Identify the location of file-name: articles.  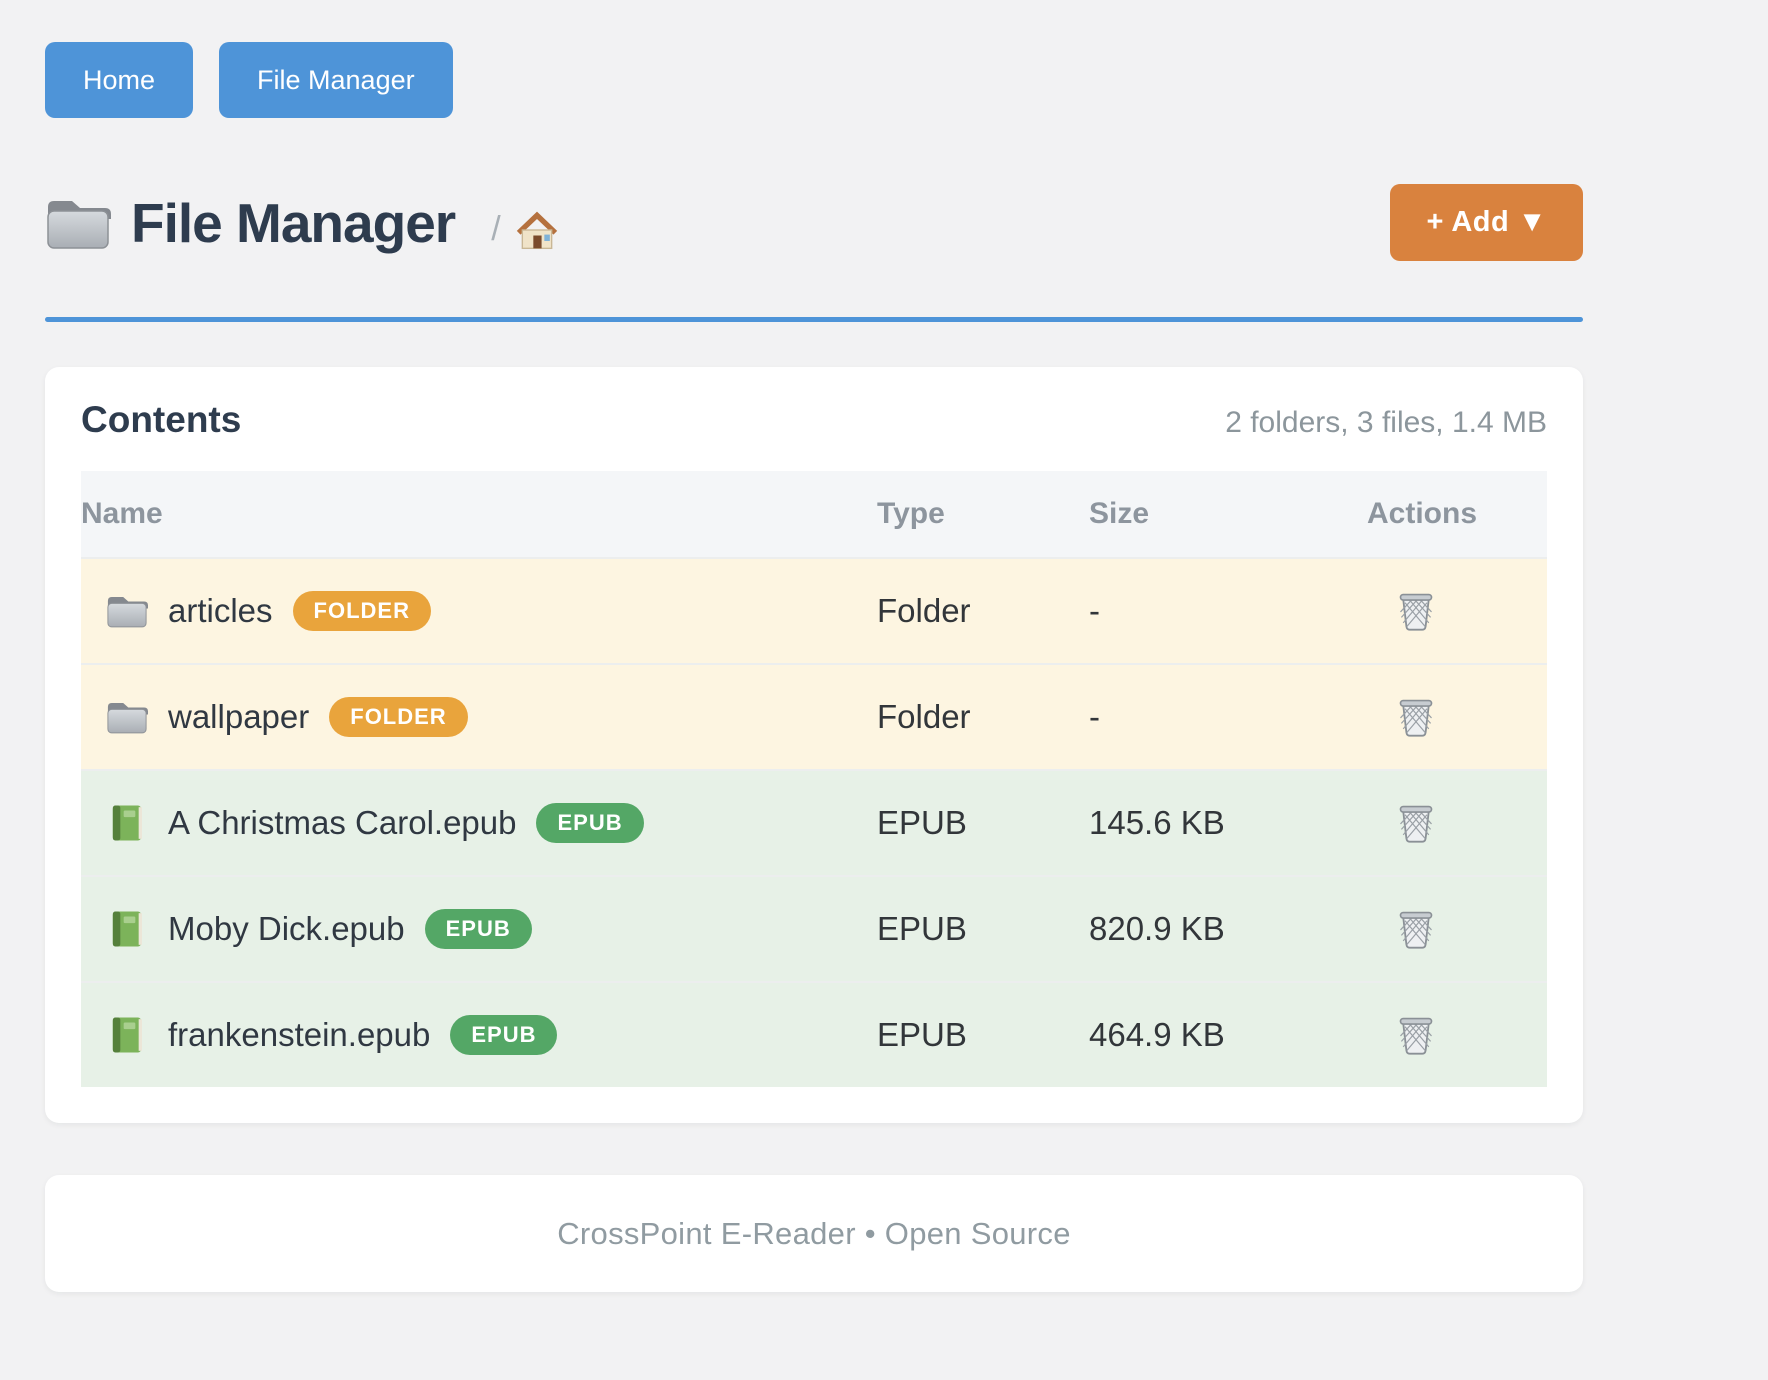
(220, 610).